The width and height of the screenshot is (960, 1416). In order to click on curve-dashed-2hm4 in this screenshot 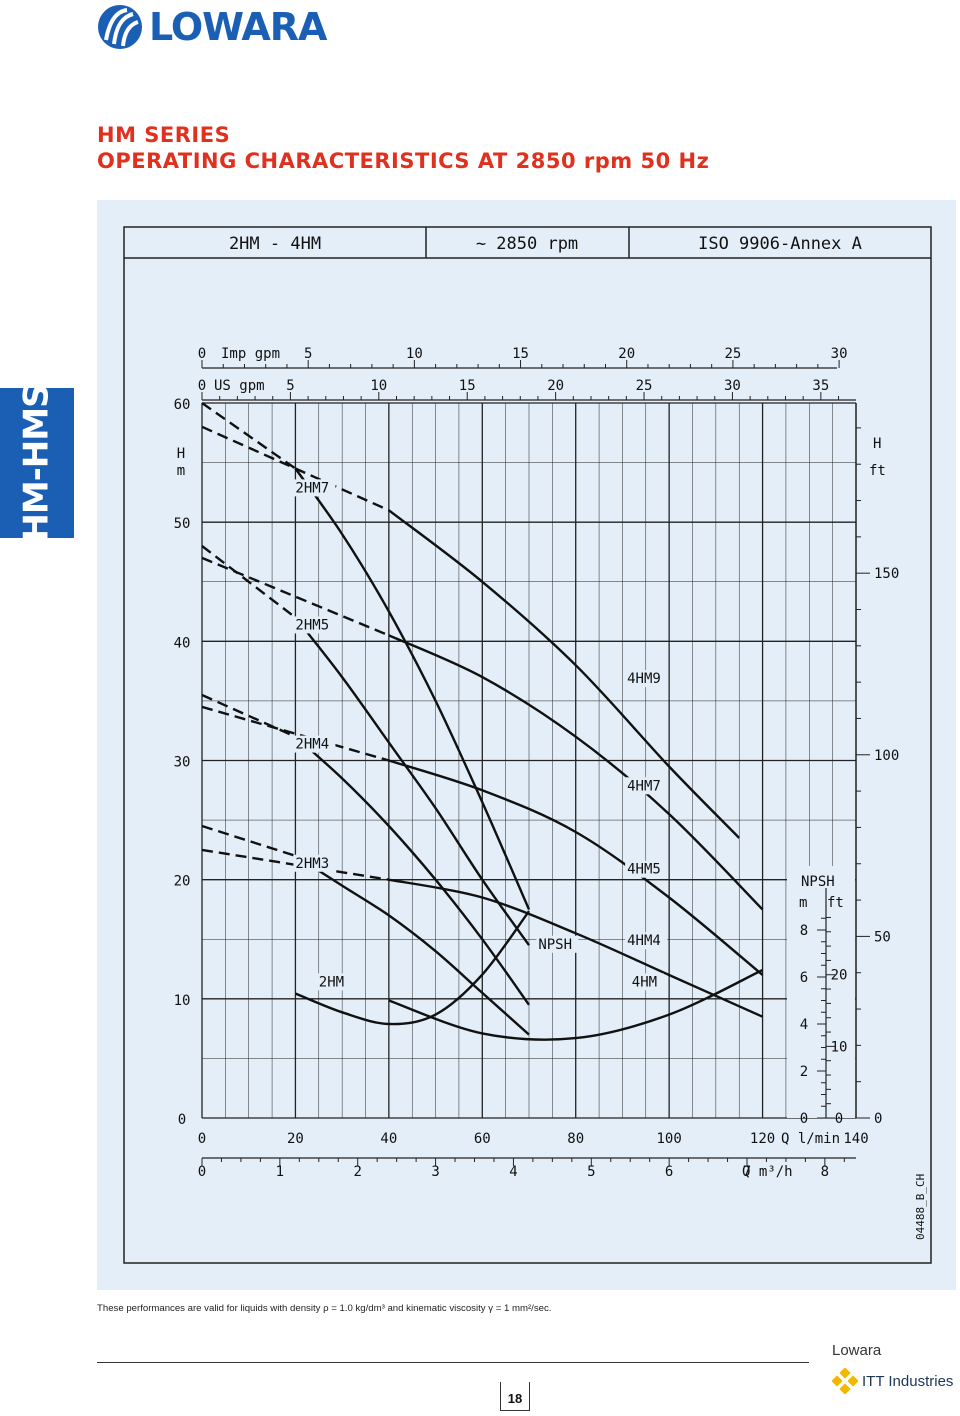, I will do `click(248, 715)`.